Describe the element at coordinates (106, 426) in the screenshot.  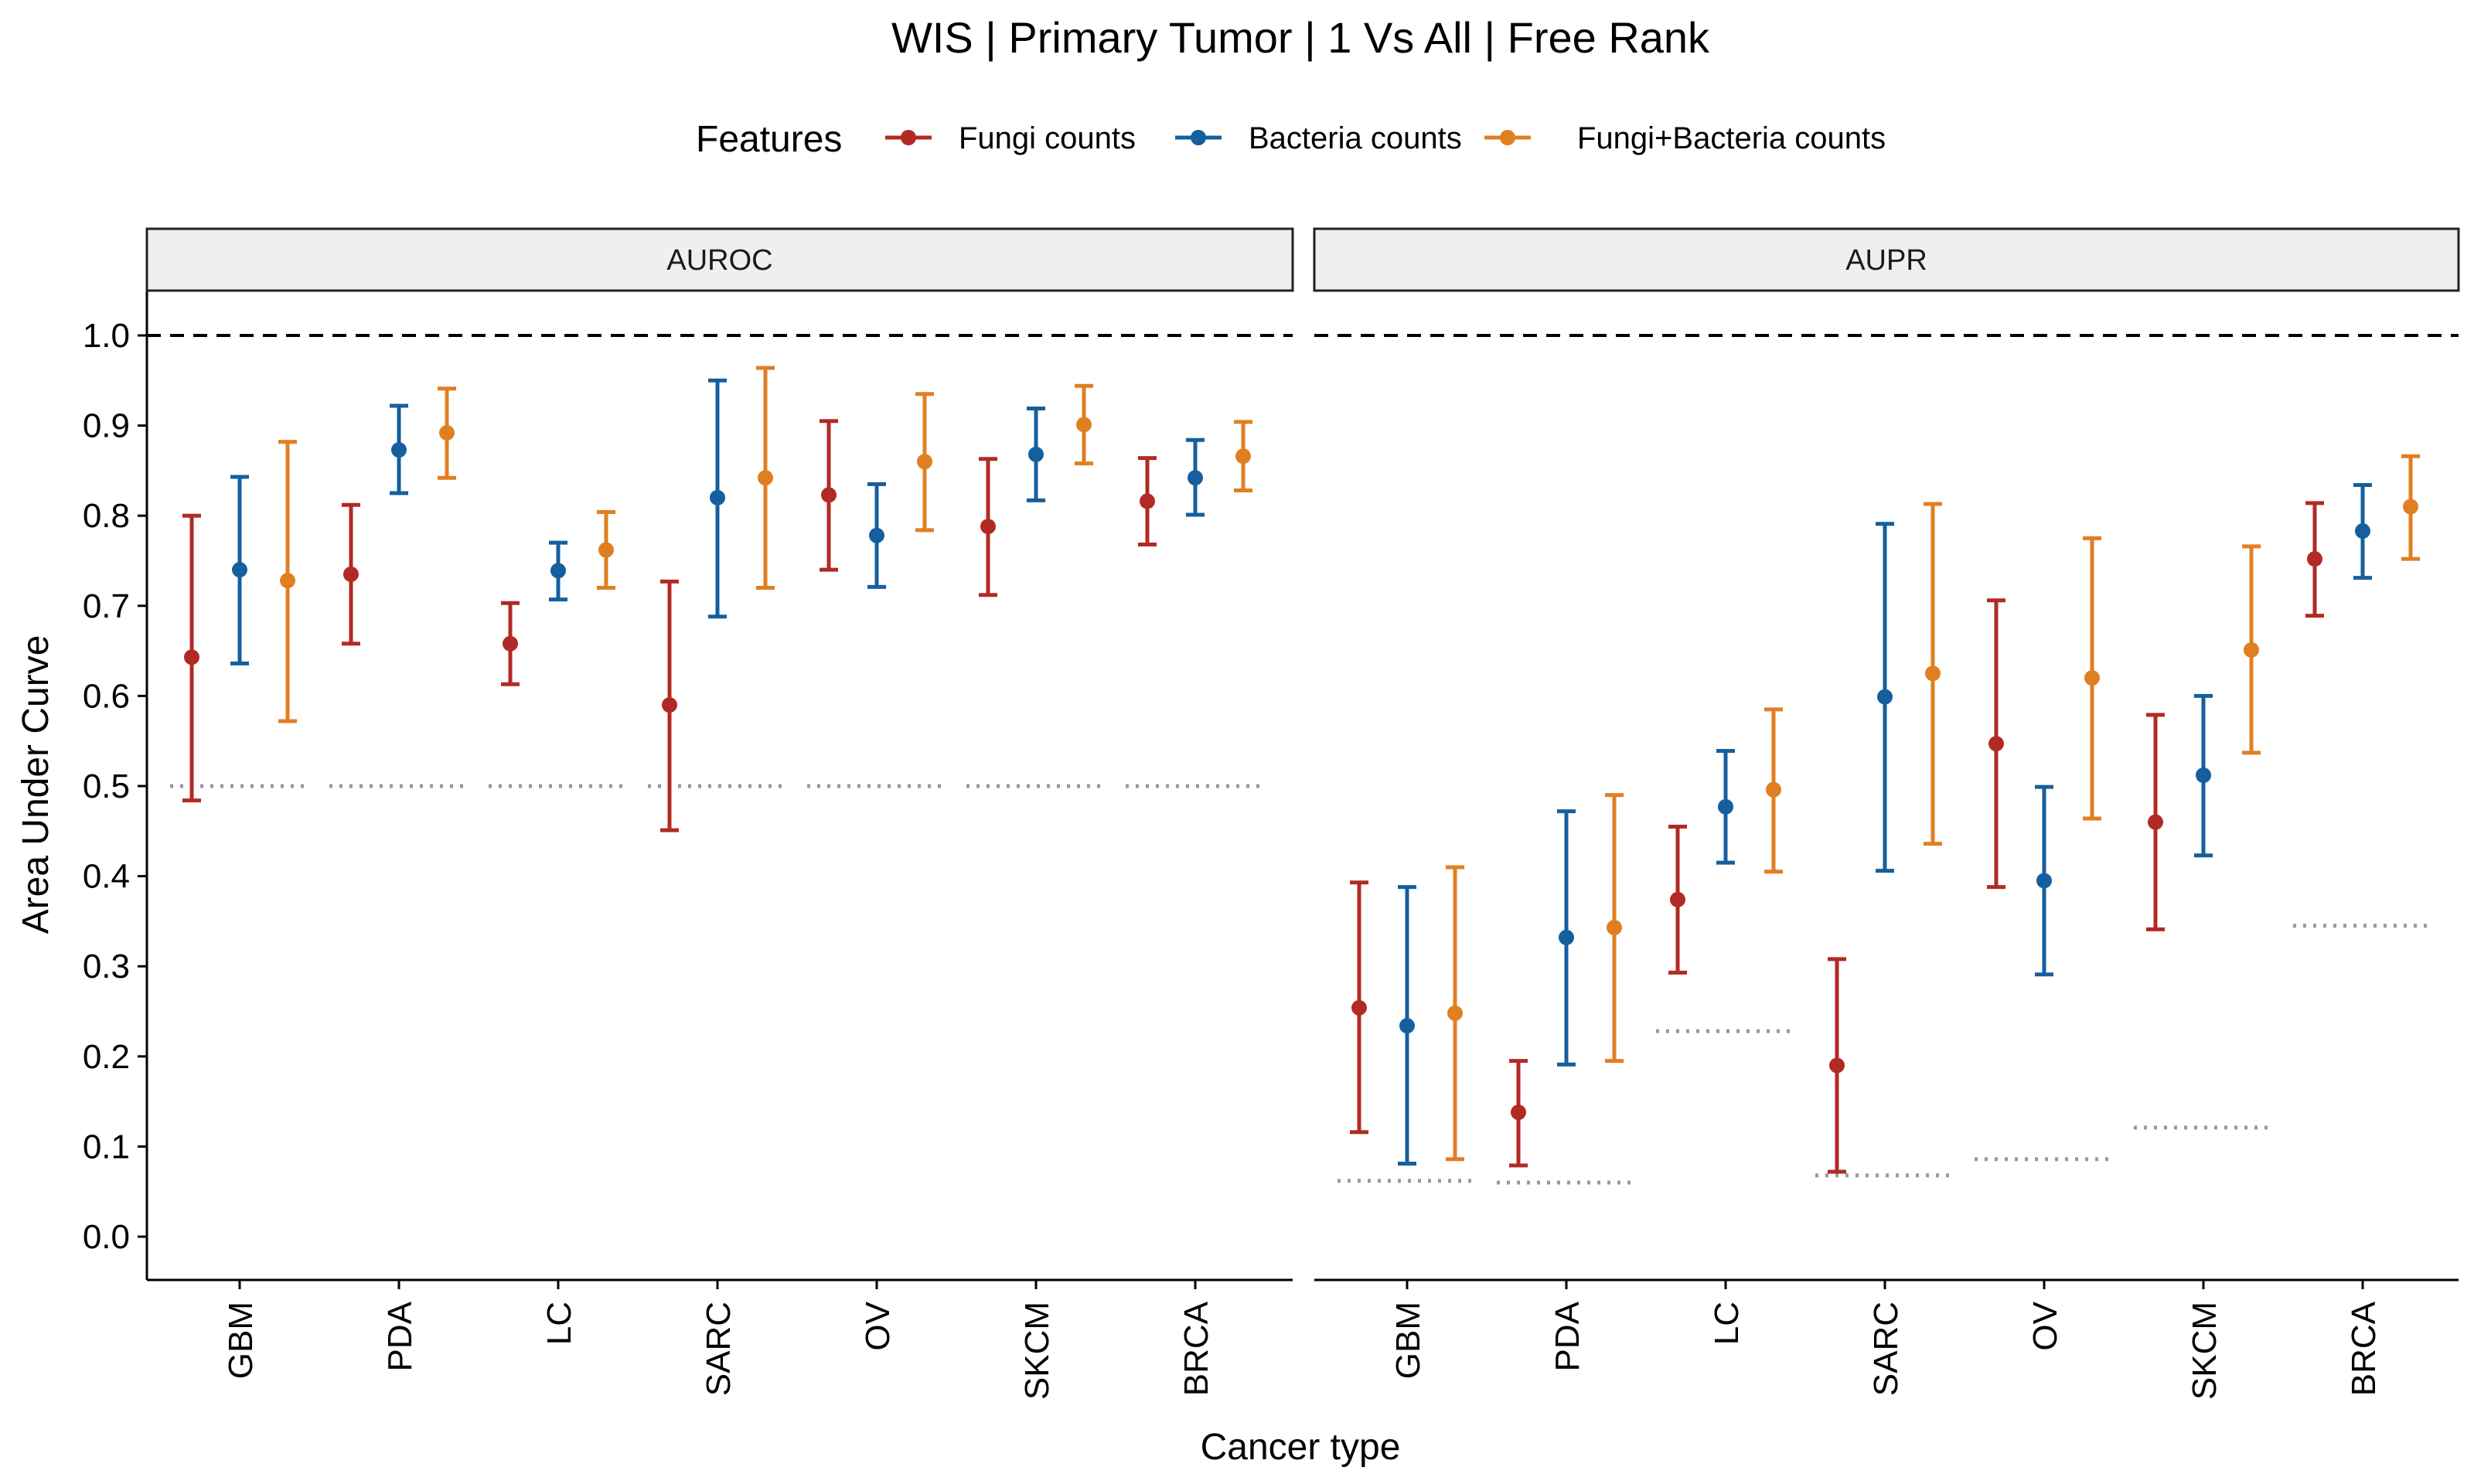
I see `y-tick-label: 0.9` at that location.